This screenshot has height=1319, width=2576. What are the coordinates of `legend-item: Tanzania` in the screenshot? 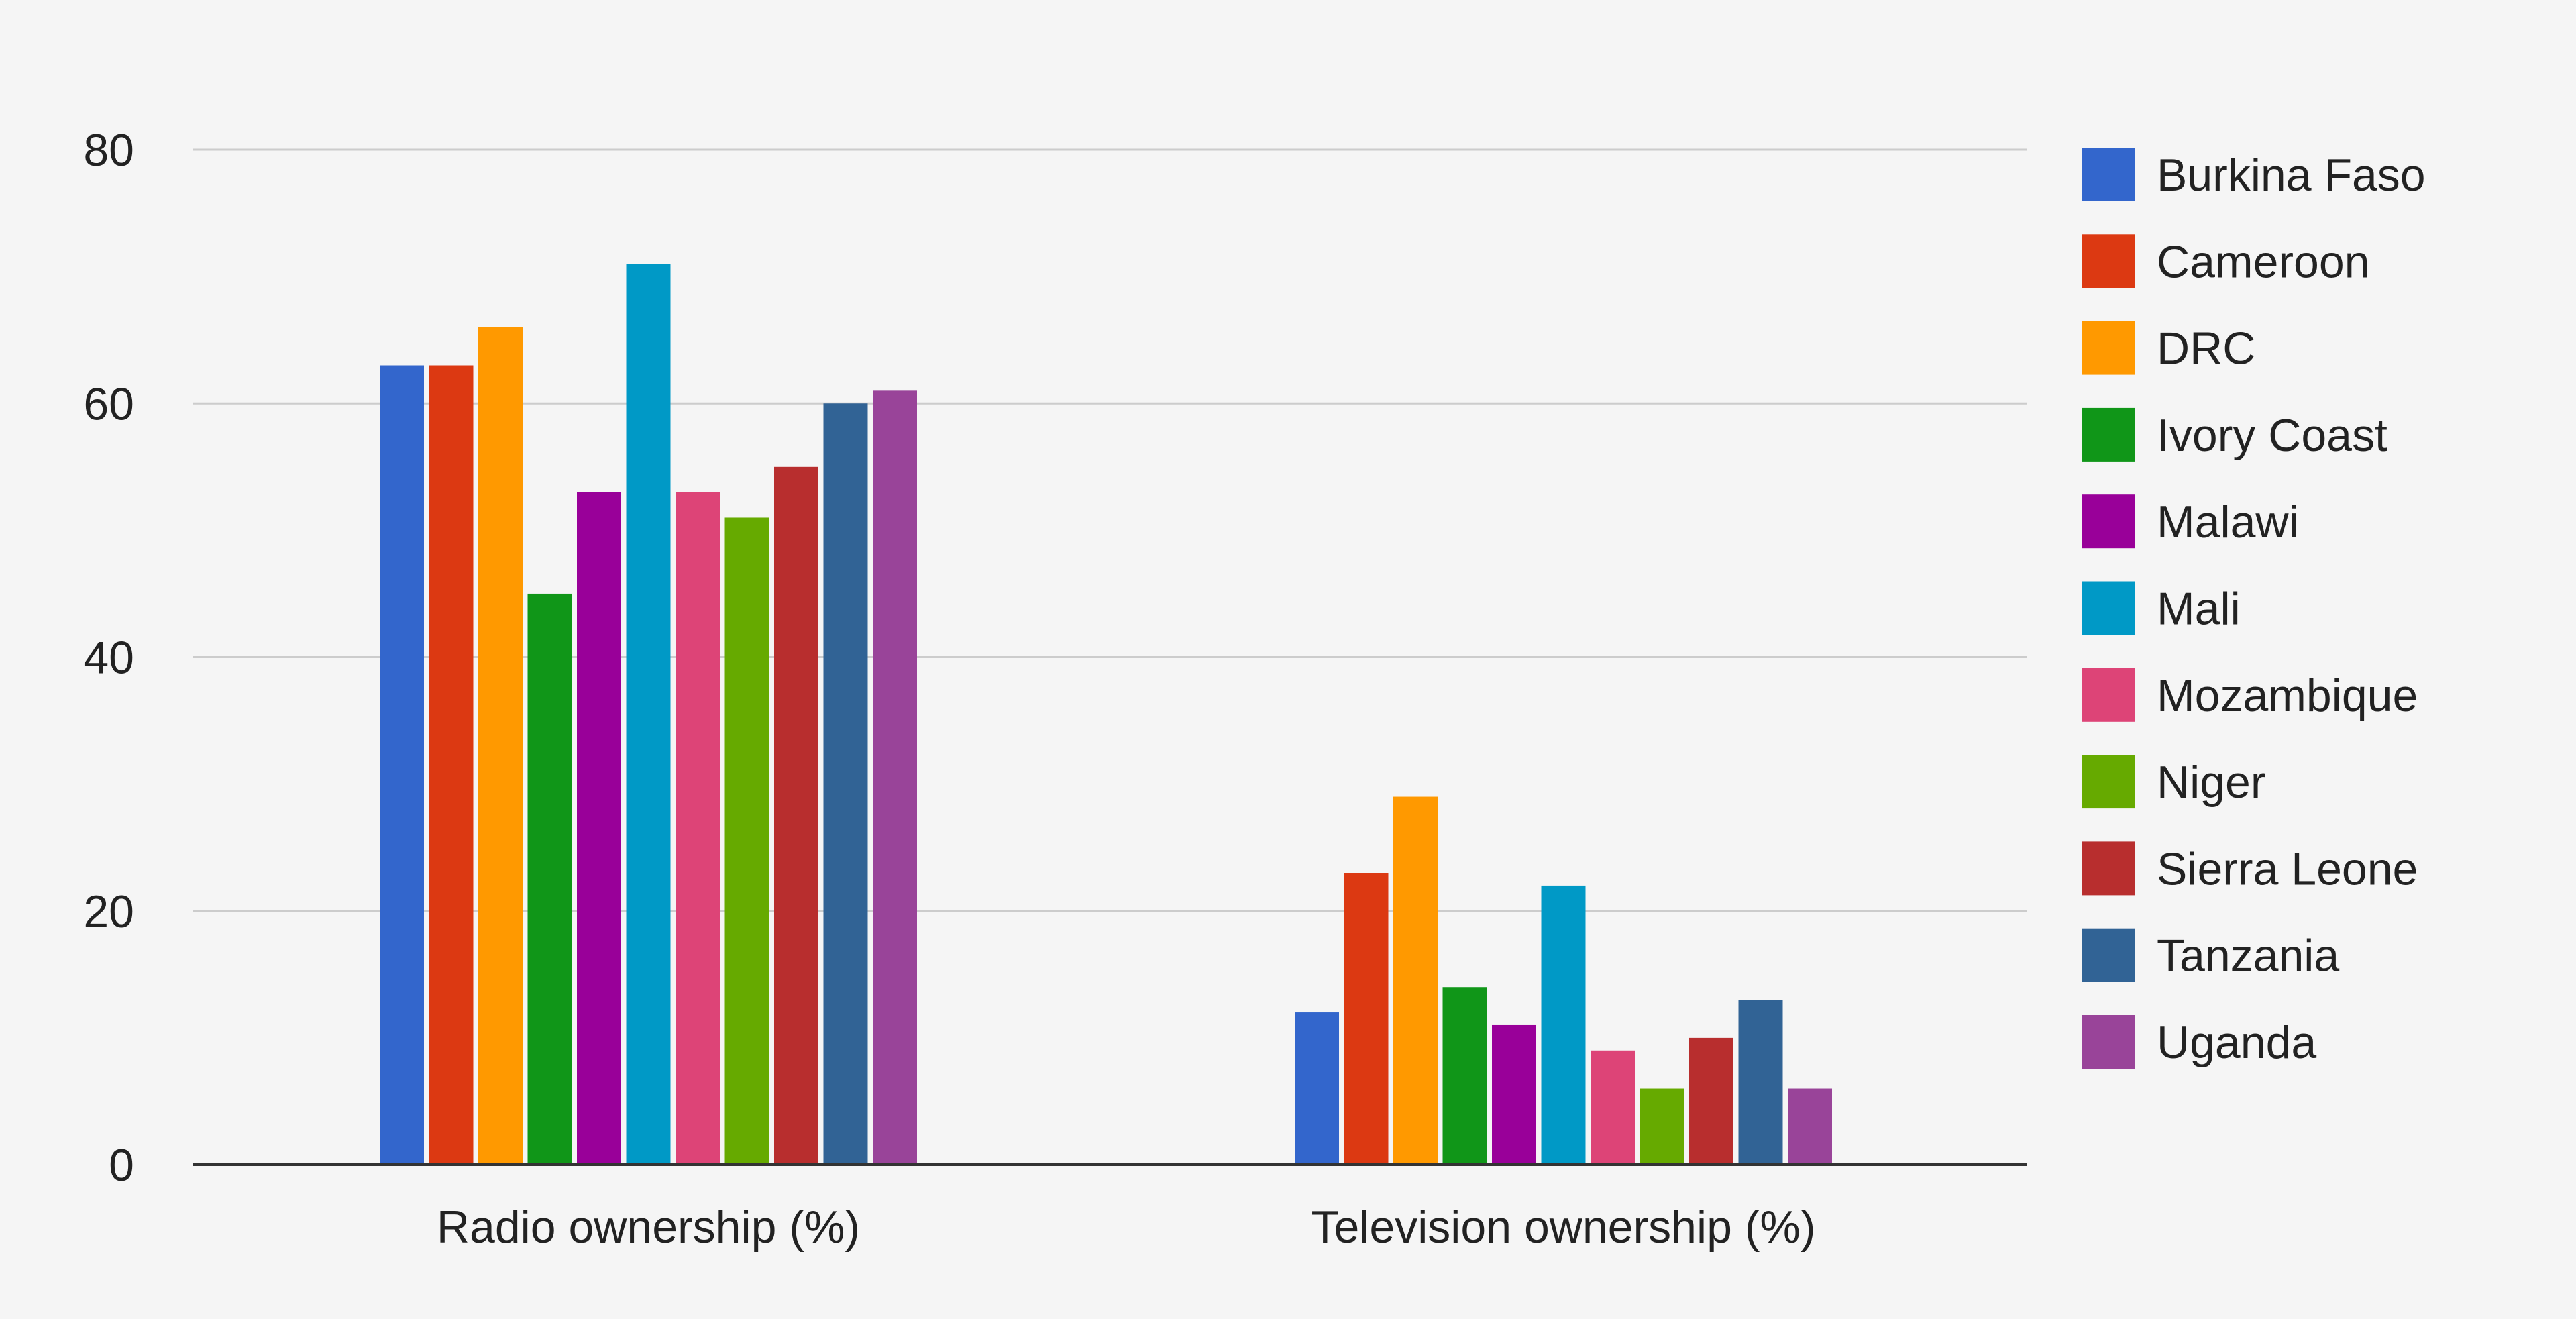 It's located at (2210, 955).